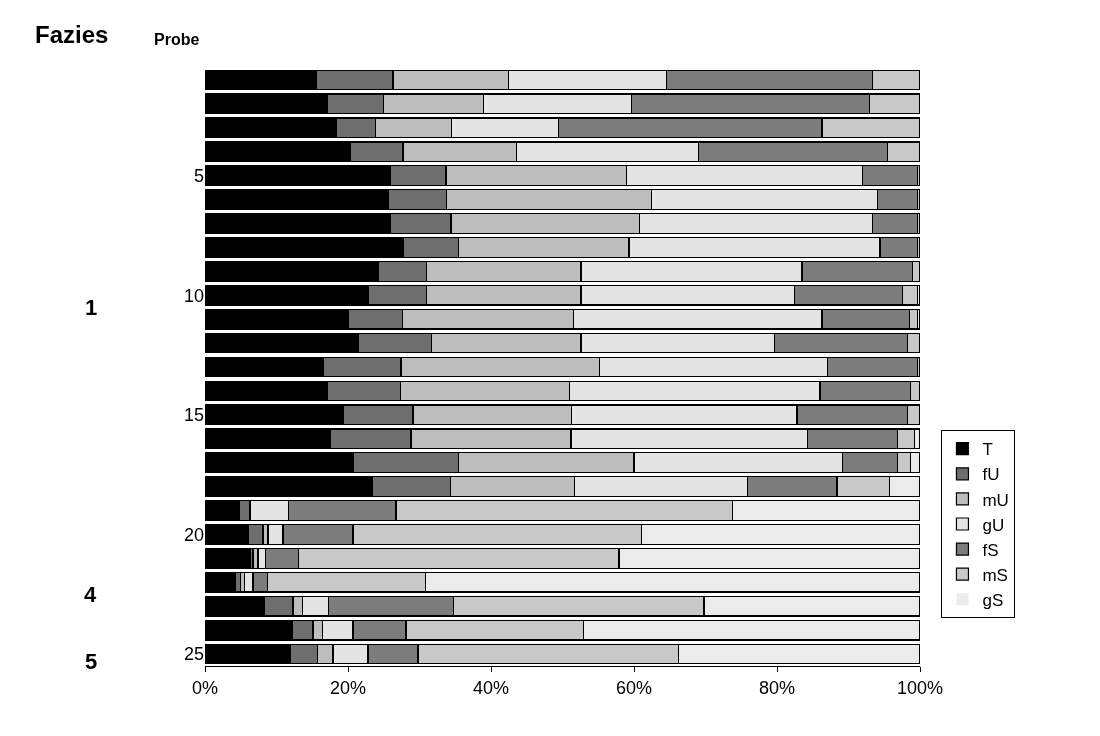  I want to click on legend-label: fU, so click(991, 475).